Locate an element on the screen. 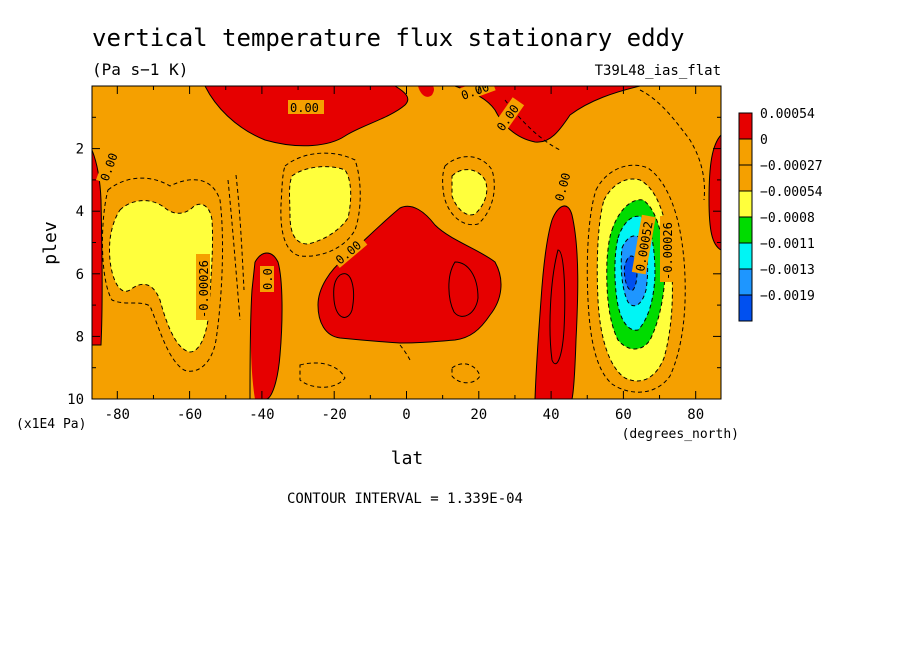 Image resolution: width=904 pixels, height=654 pixels. x-axis-units: (degrees_north) is located at coordinates (680, 434).